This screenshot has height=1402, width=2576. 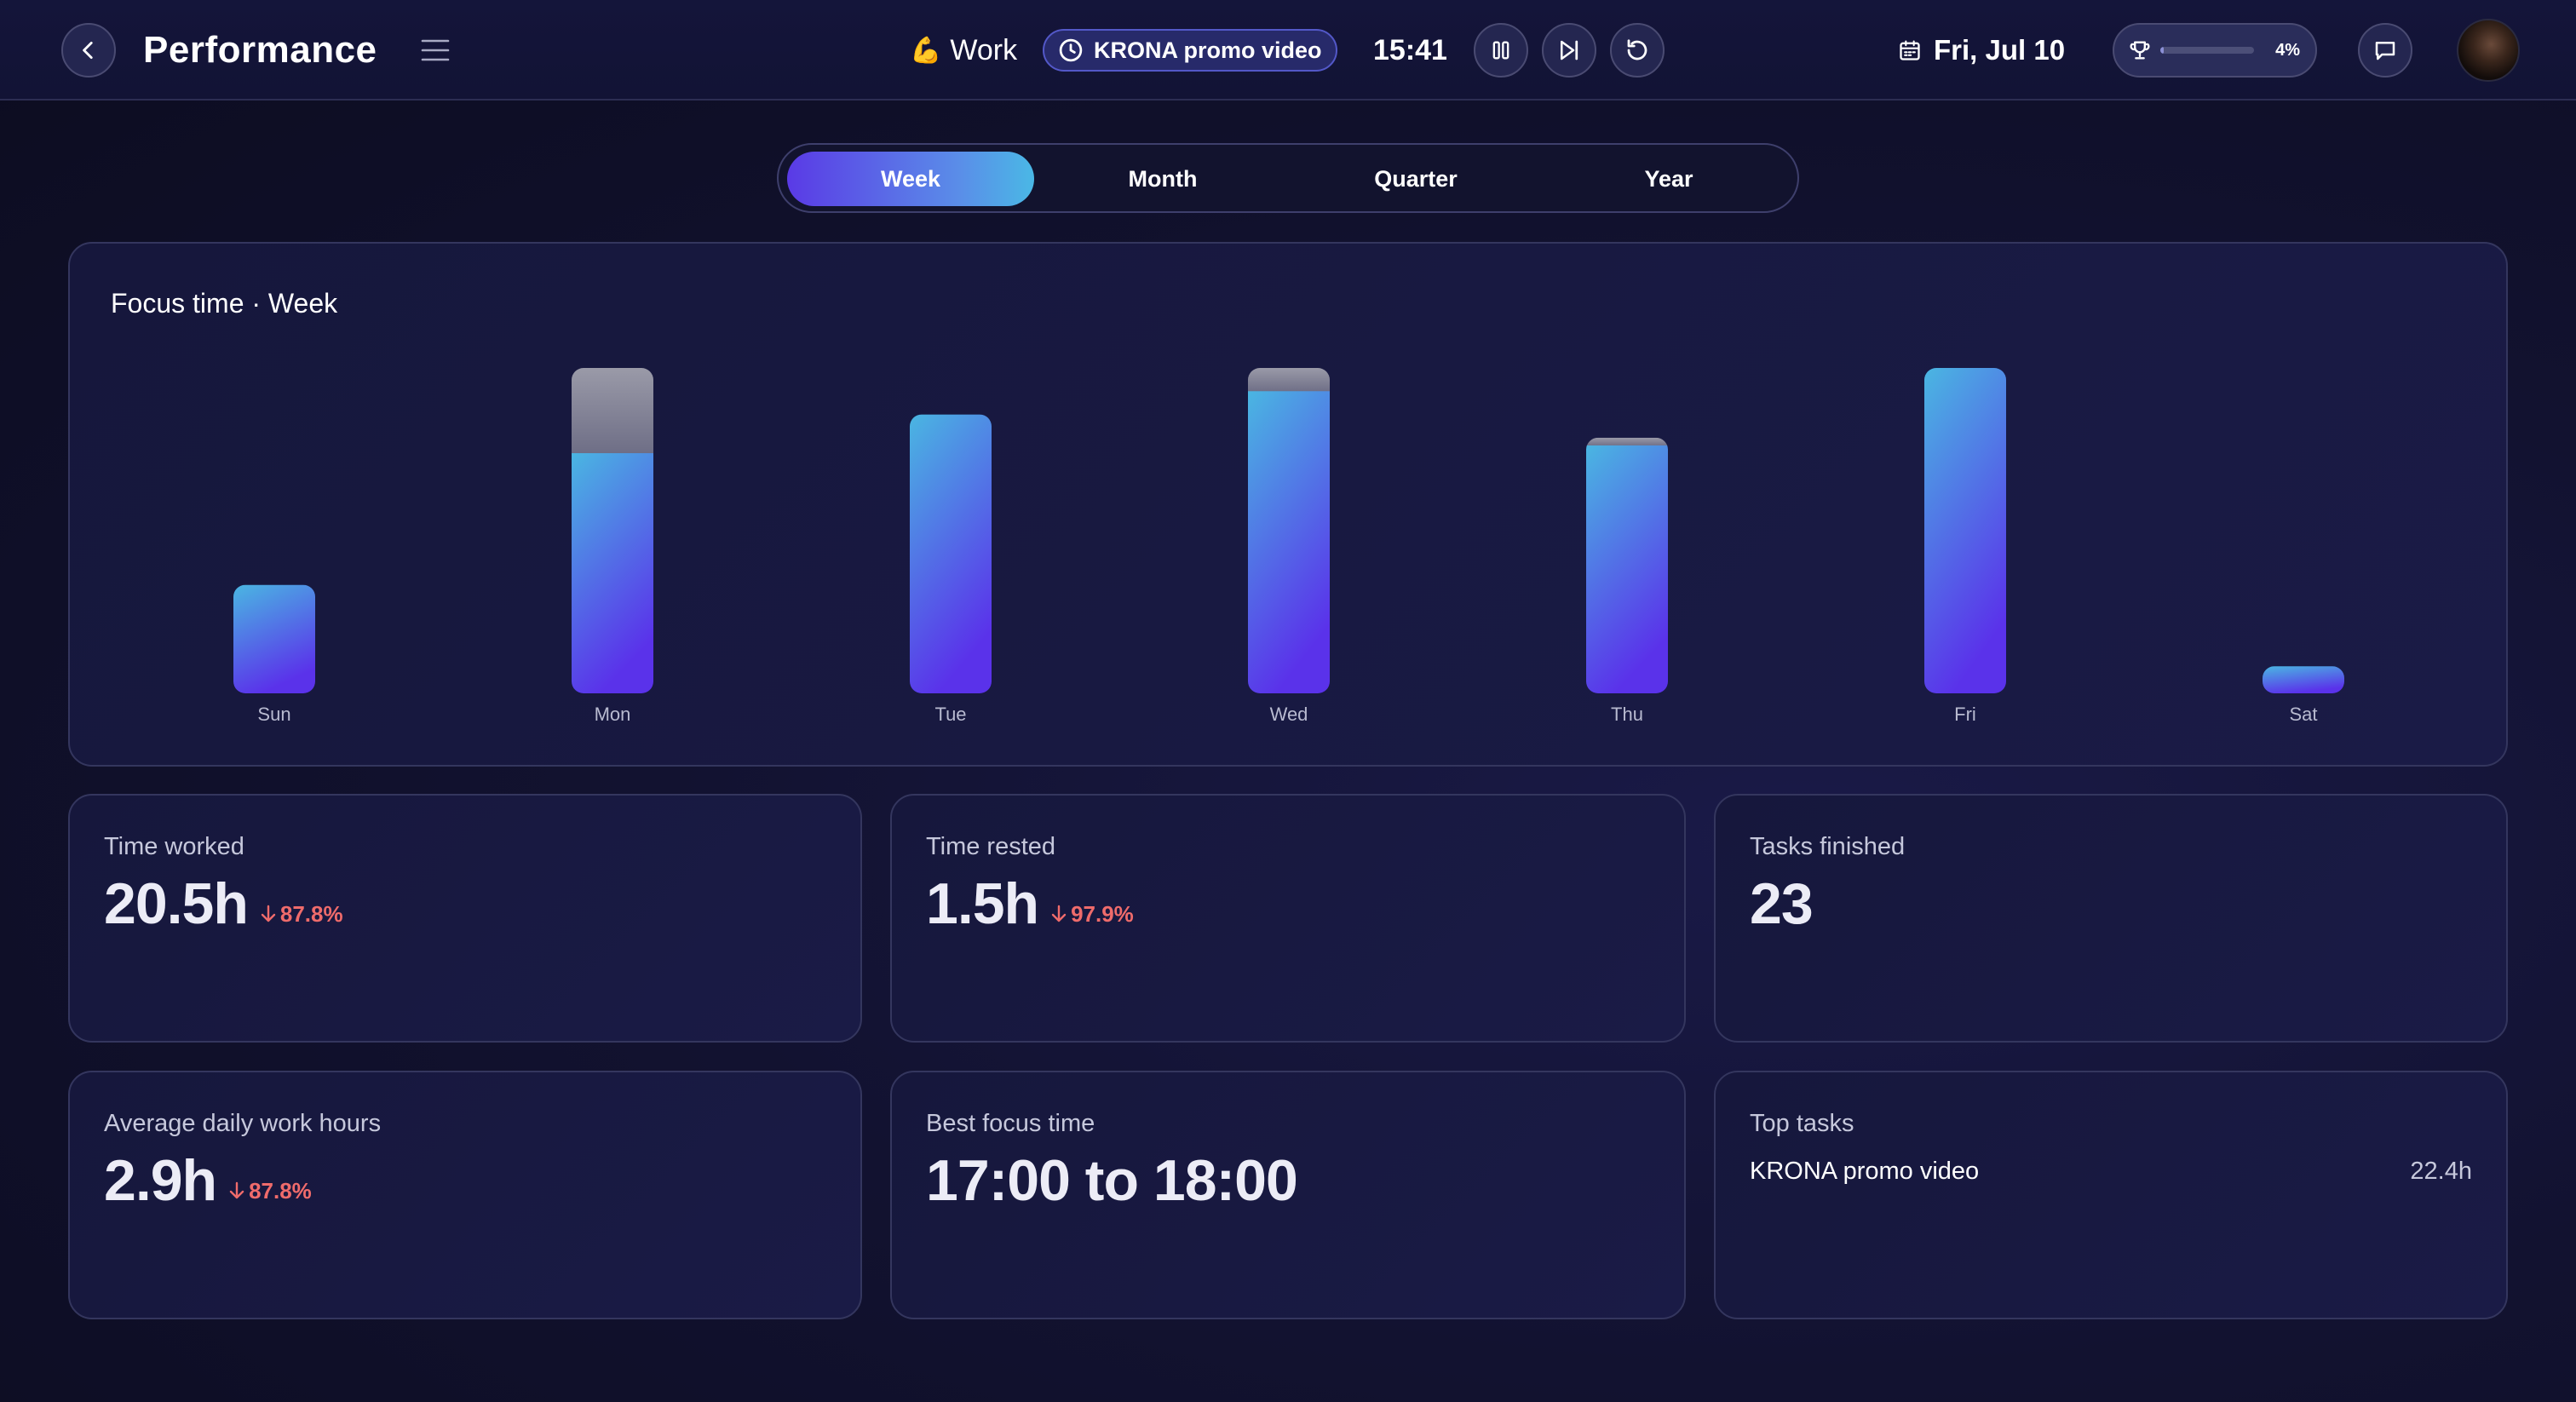 I want to click on stat-title: Time worked, so click(x=174, y=846).